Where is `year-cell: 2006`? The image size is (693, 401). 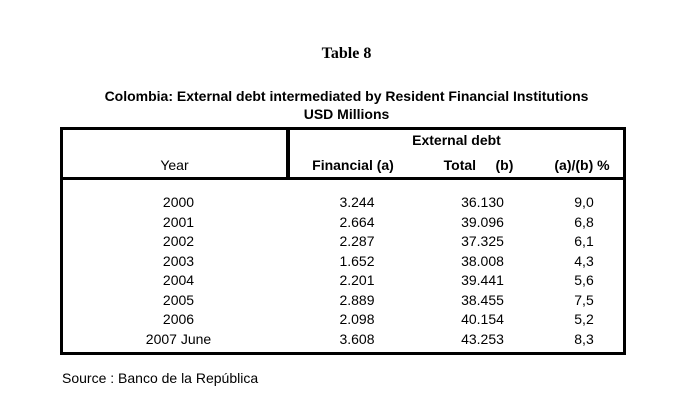 year-cell: 2006 is located at coordinates (178, 319).